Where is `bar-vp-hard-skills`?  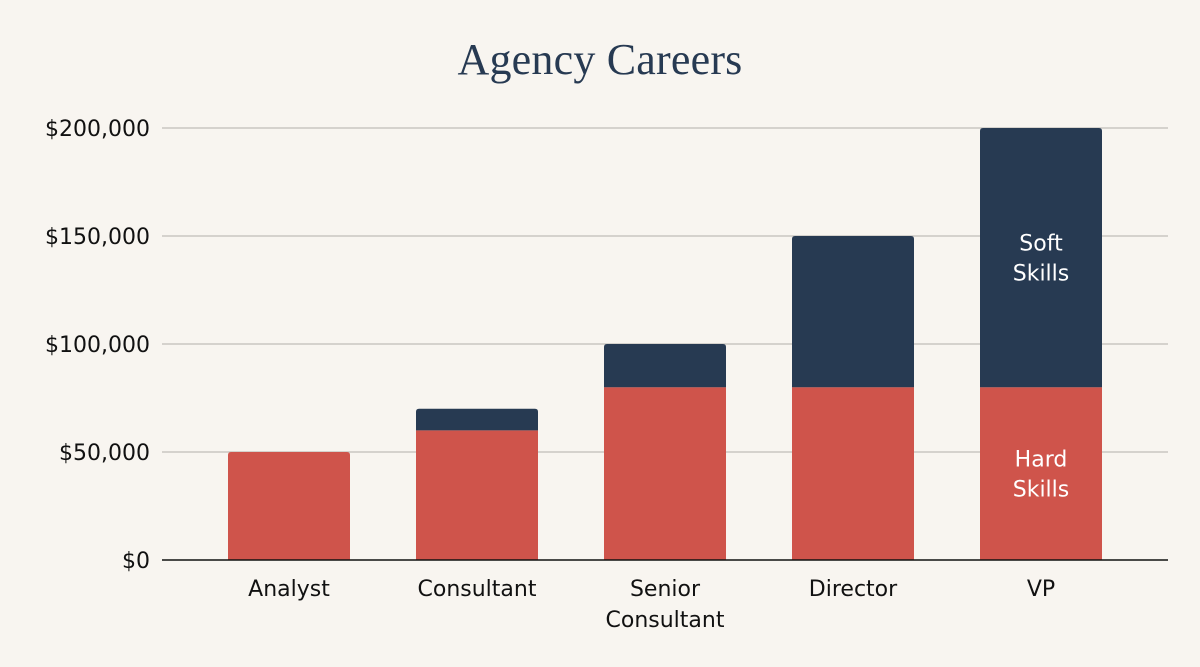 bar-vp-hard-skills is located at coordinates (1041, 473).